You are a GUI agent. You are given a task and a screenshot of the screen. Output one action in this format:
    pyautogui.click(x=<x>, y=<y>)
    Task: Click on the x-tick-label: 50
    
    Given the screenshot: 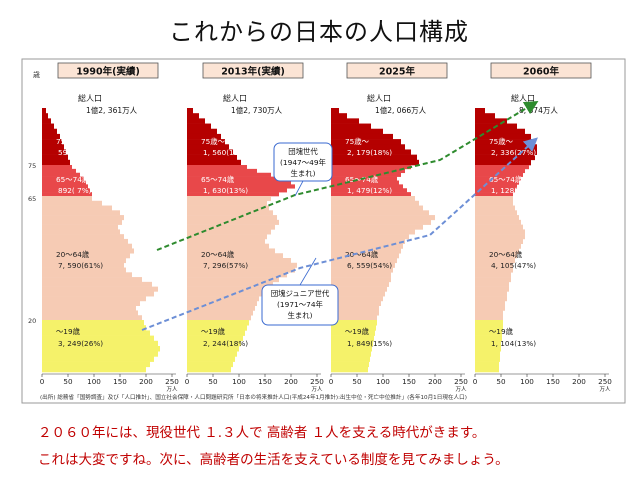 What is the action you would take?
    pyautogui.click(x=357, y=381)
    